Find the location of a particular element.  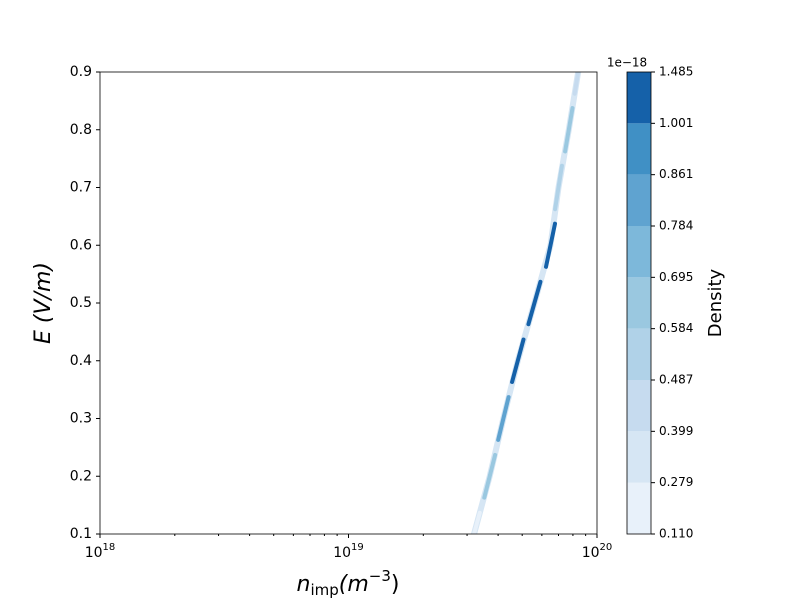

y-axis-label: E (V/m) is located at coordinates (43, 303).